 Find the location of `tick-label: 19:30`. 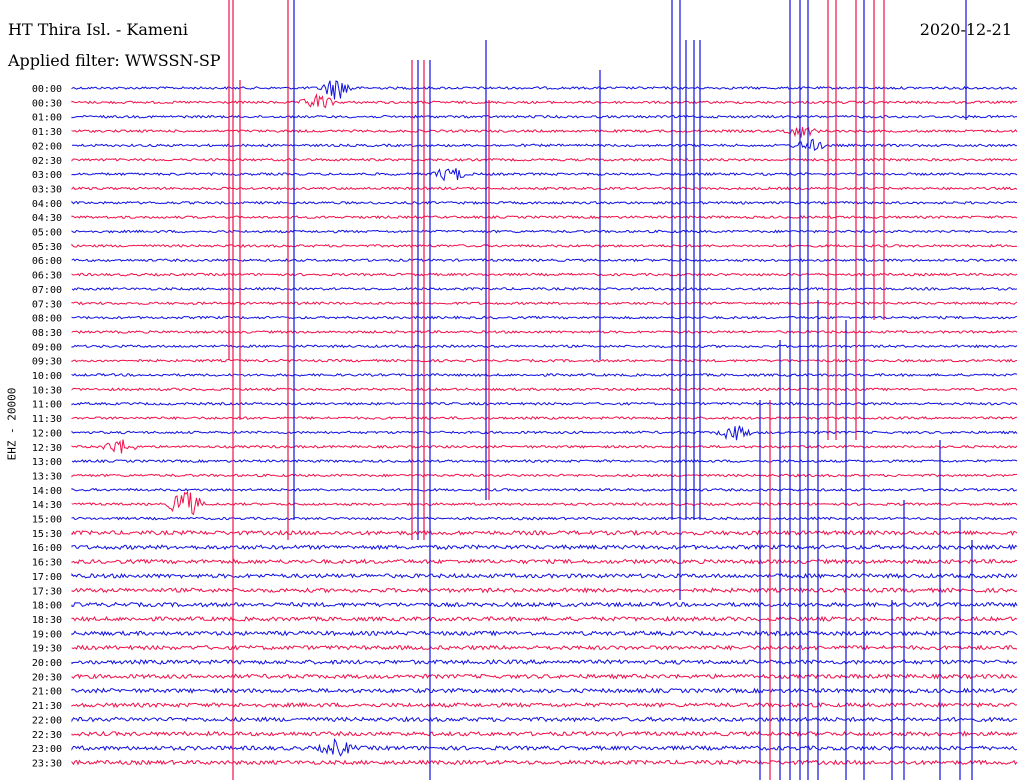

tick-label: 19:30 is located at coordinates (47, 649).